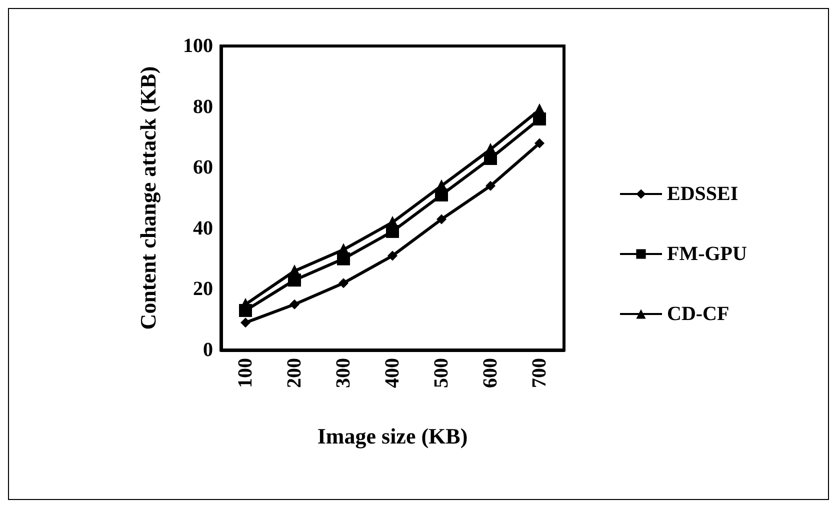 The width and height of the screenshot is (837, 508). Describe the element at coordinates (295, 373) in the screenshot. I see `x-tick-label: 200` at that location.